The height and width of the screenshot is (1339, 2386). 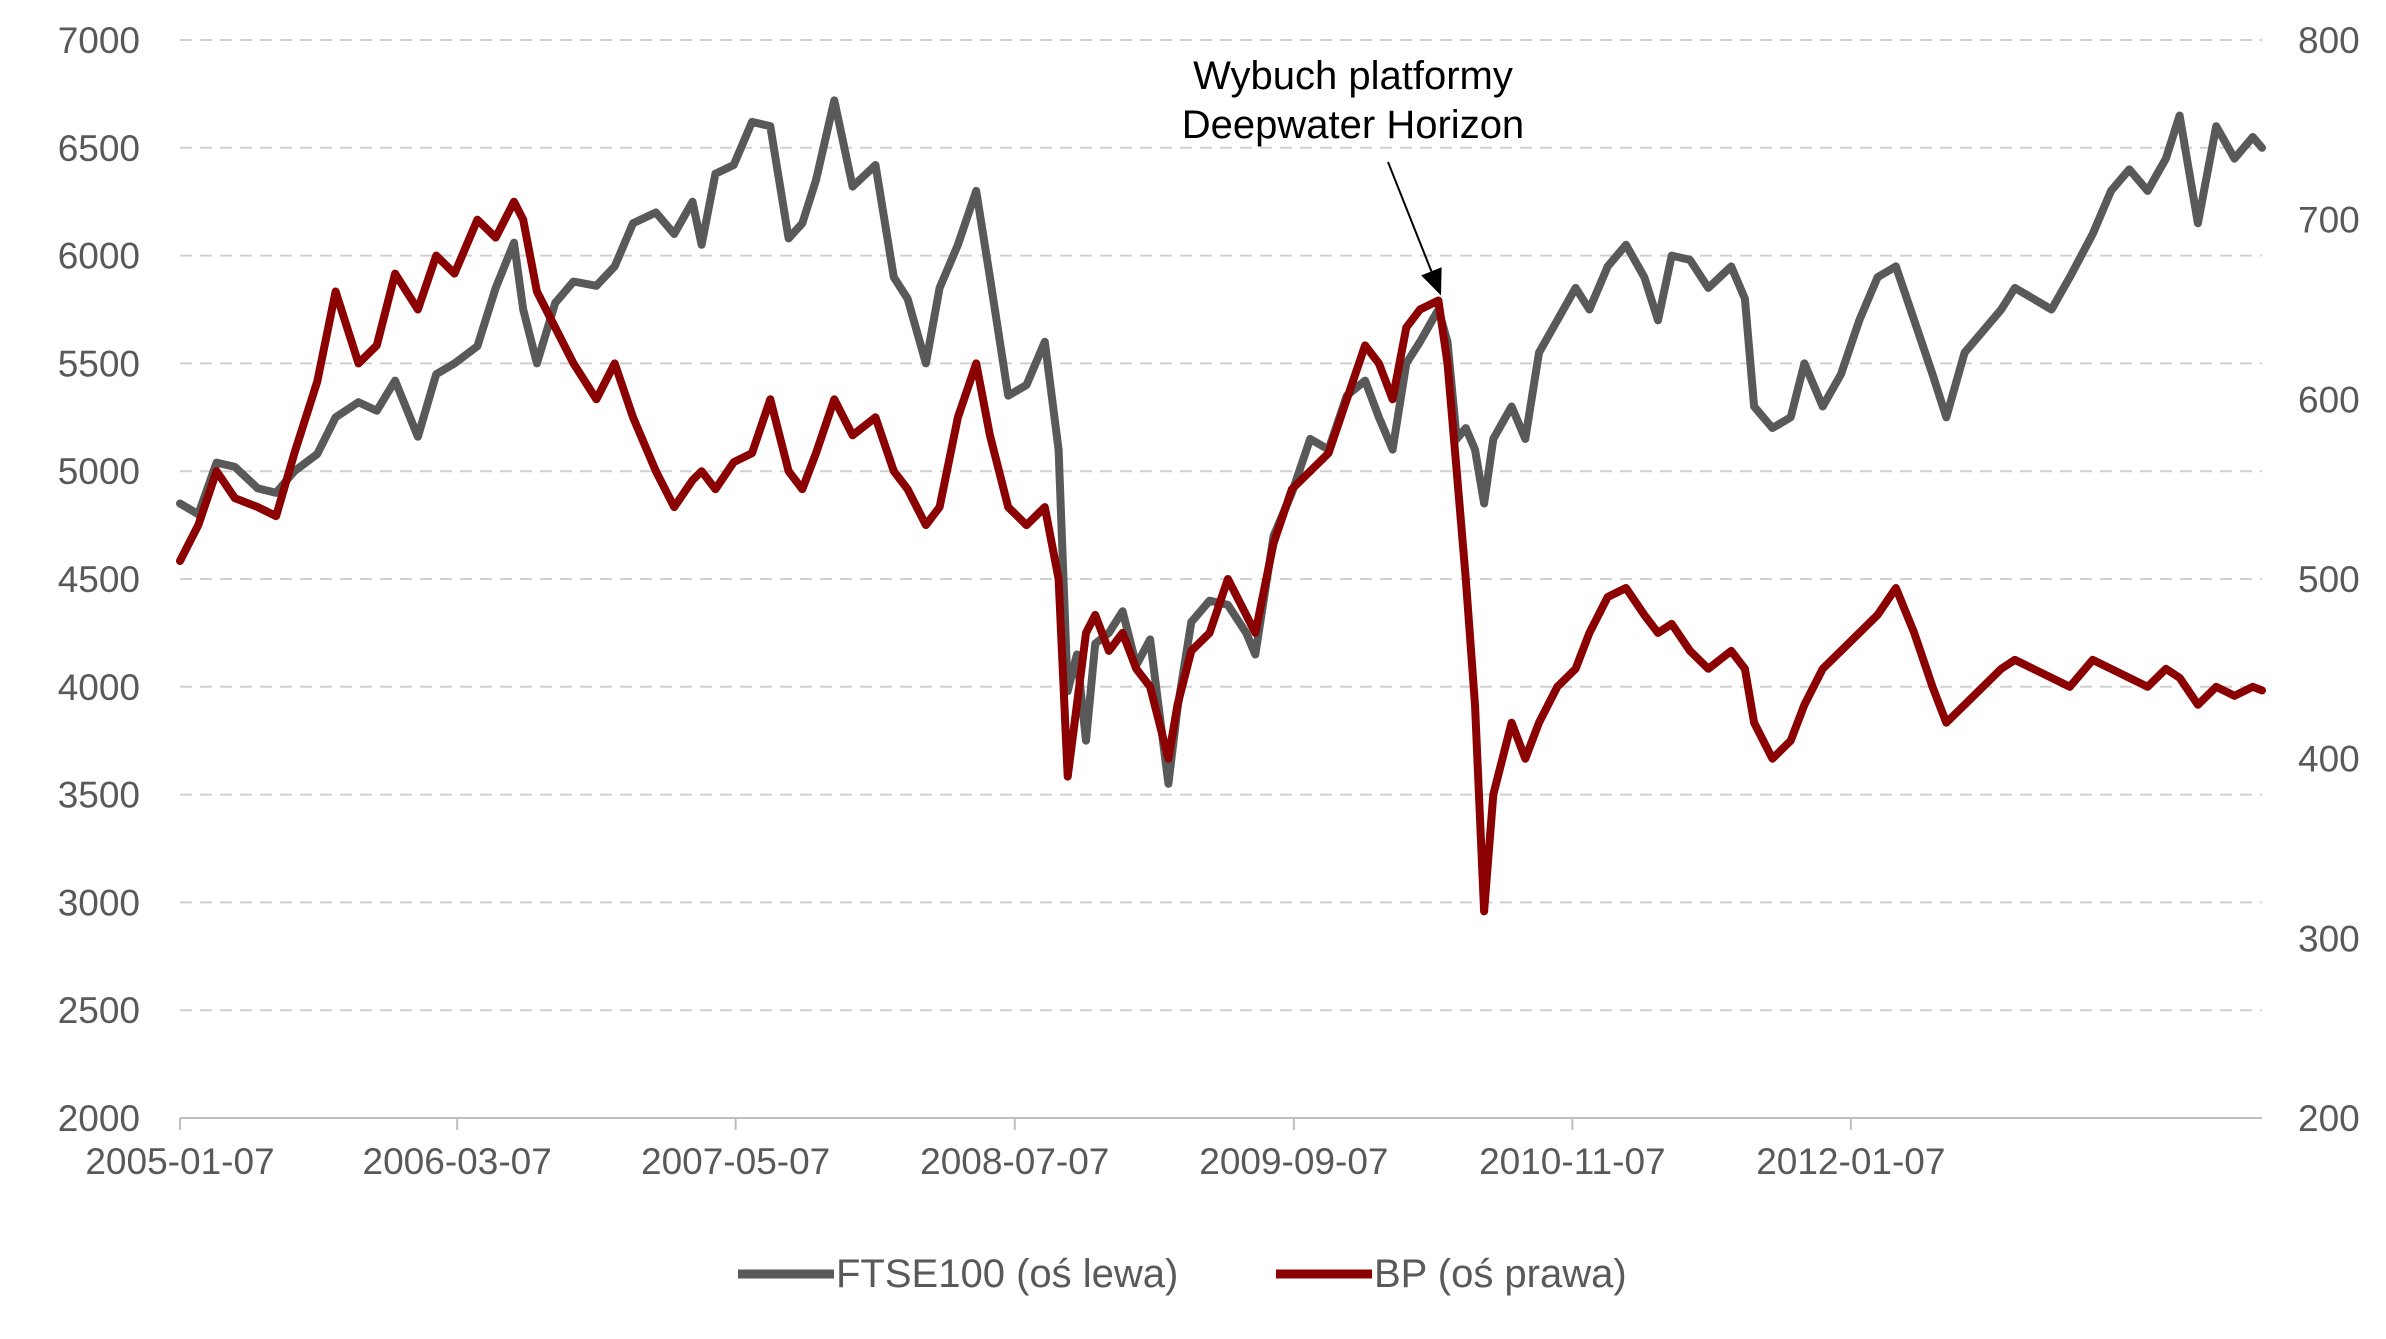 What do you see at coordinates (735, 1161) in the screenshot?
I see `x-tick-label: 2007-05-07` at bounding box center [735, 1161].